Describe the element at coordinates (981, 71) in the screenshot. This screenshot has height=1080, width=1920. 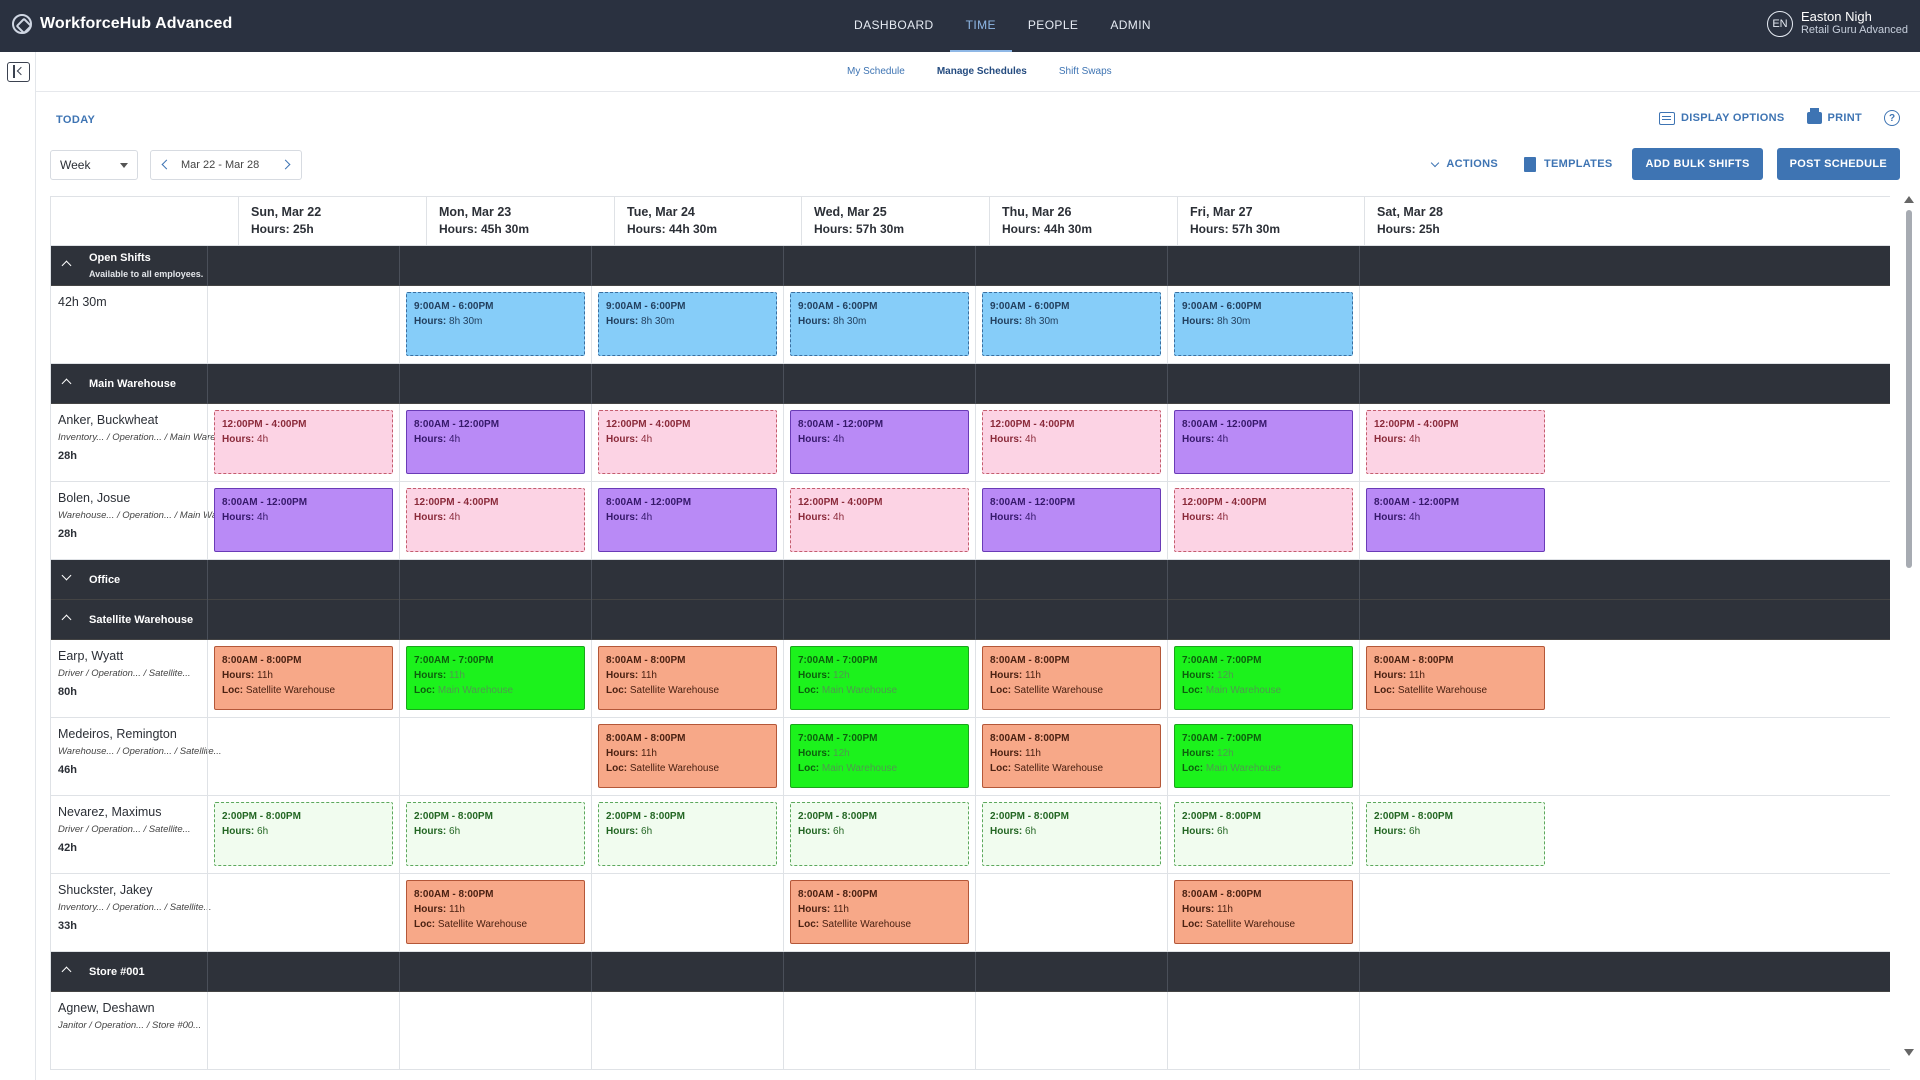
I see `subnav-manage-schedules: Manage Schedules` at that location.